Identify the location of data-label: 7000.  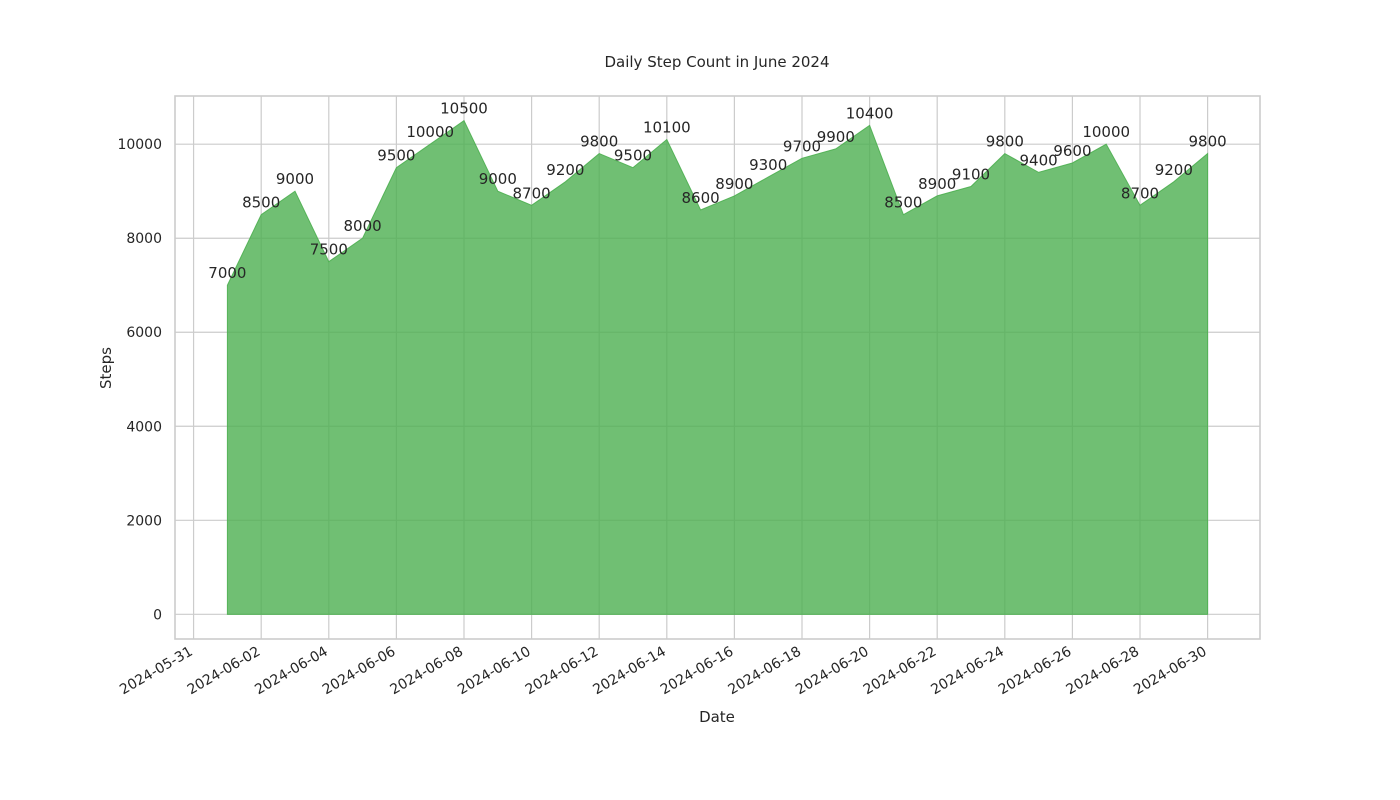
(227, 273).